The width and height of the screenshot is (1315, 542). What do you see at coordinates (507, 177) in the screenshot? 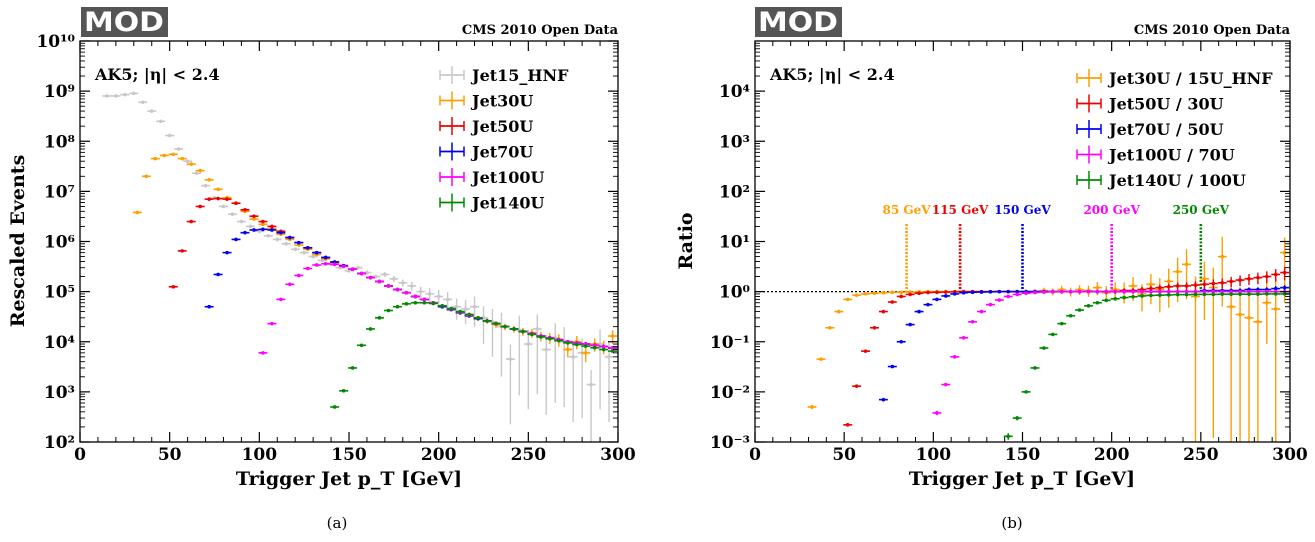
I see `legend-label: Jet100U` at bounding box center [507, 177].